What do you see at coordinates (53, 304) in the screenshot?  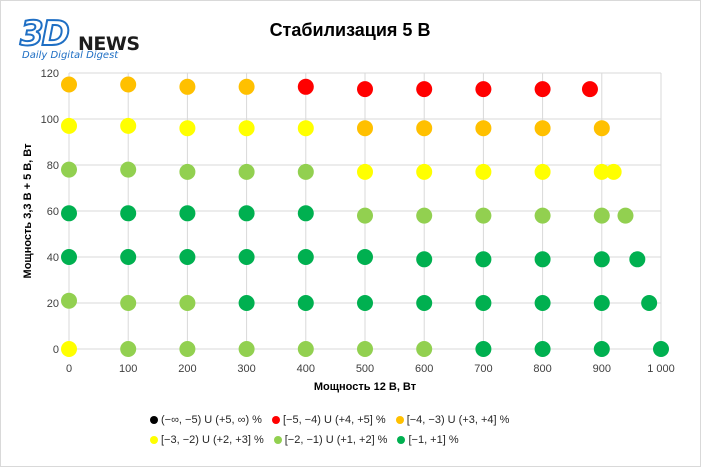 I see `y-tick-label: 20` at bounding box center [53, 304].